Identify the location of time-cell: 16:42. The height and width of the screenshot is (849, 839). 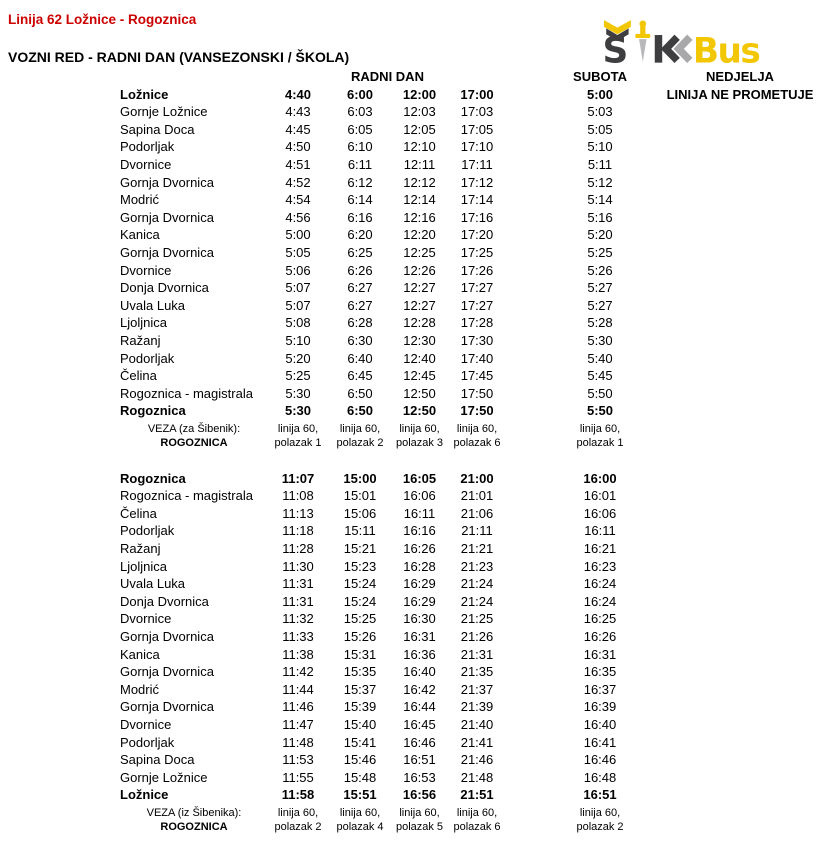
(419, 689).